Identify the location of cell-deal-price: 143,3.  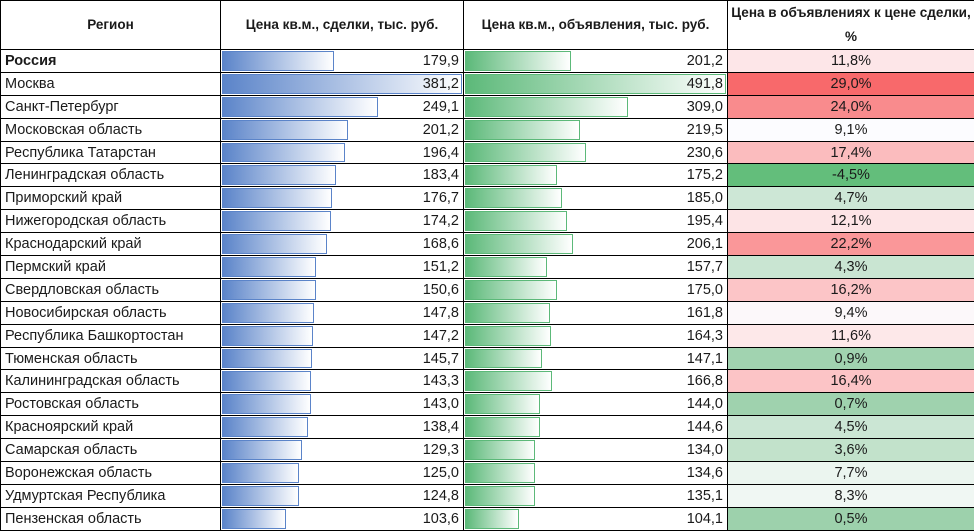
(342, 381).